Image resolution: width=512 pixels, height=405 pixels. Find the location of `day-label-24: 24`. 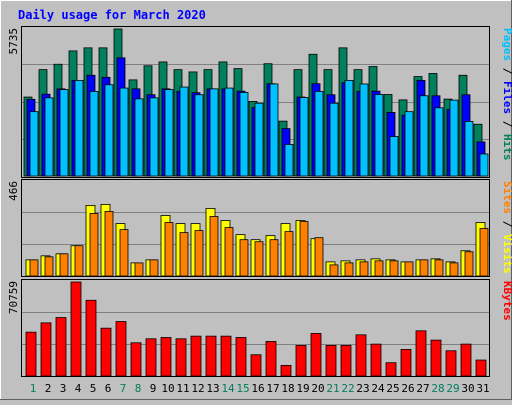

day-label-24: 24 is located at coordinates (378, 388).